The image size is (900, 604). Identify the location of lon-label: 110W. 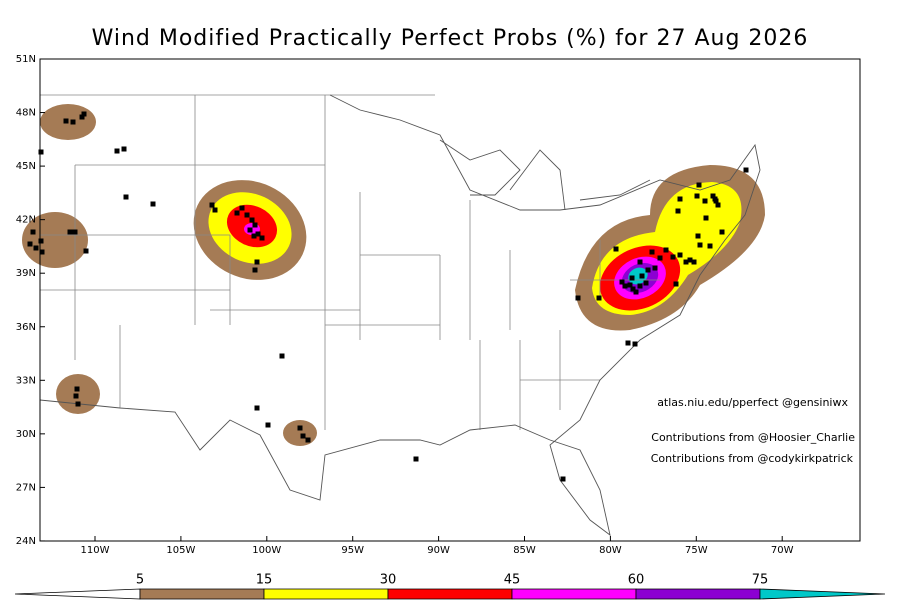
(95, 550).